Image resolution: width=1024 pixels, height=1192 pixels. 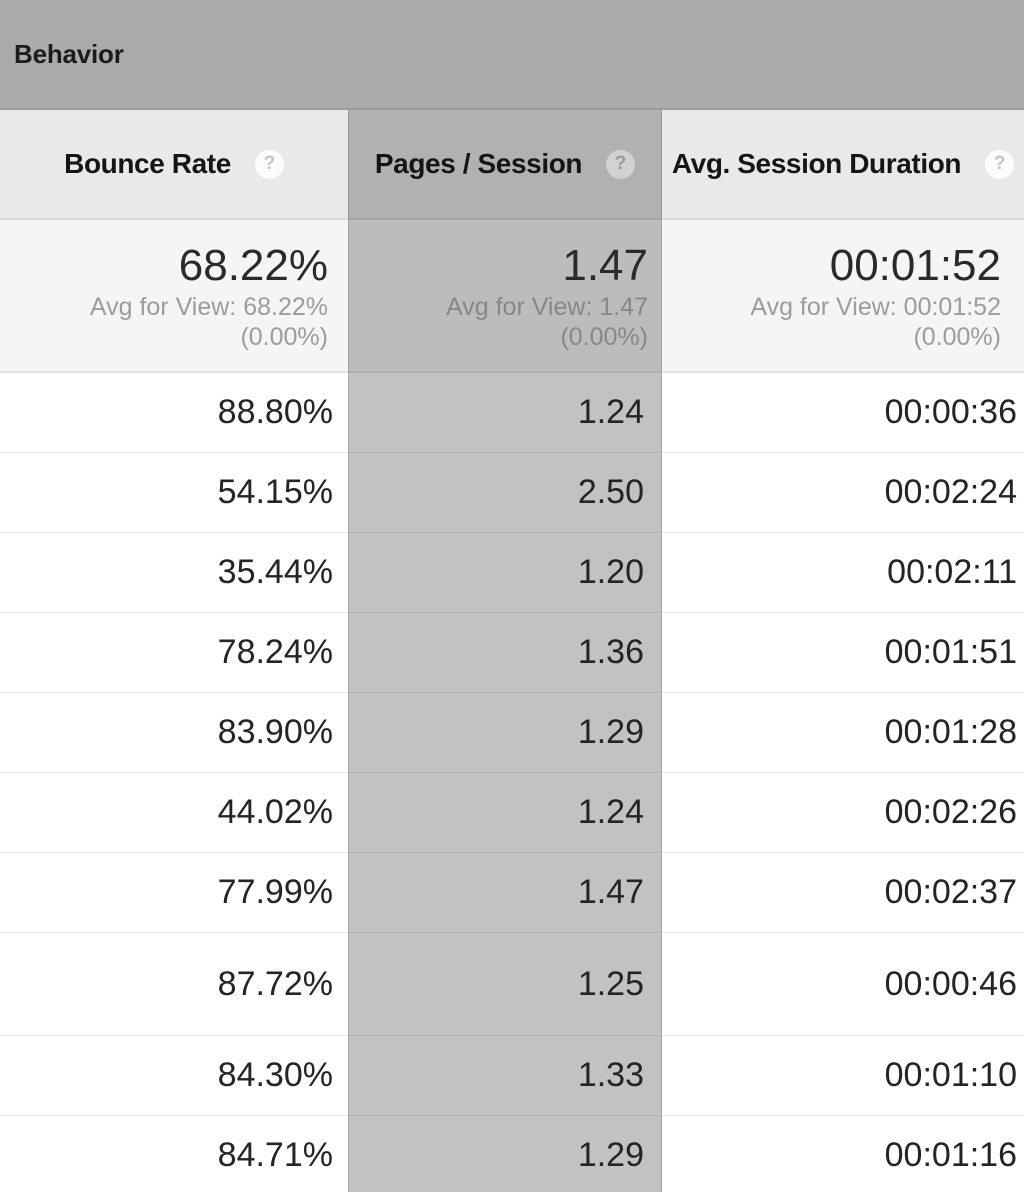 What do you see at coordinates (275, 812) in the screenshot?
I see `cell-value: 44.02%` at bounding box center [275, 812].